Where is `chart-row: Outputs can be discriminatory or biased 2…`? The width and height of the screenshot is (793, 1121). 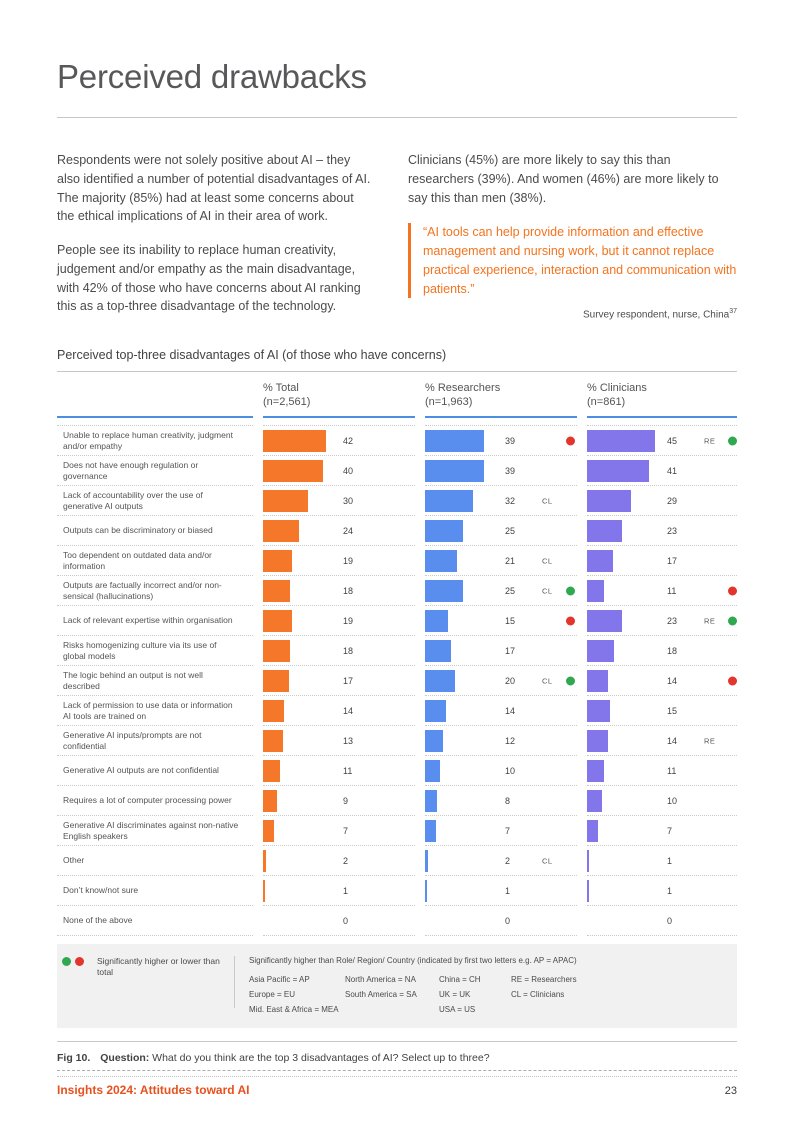
chart-row: Outputs can be discriminatory or biased 2… is located at coordinates (397, 530).